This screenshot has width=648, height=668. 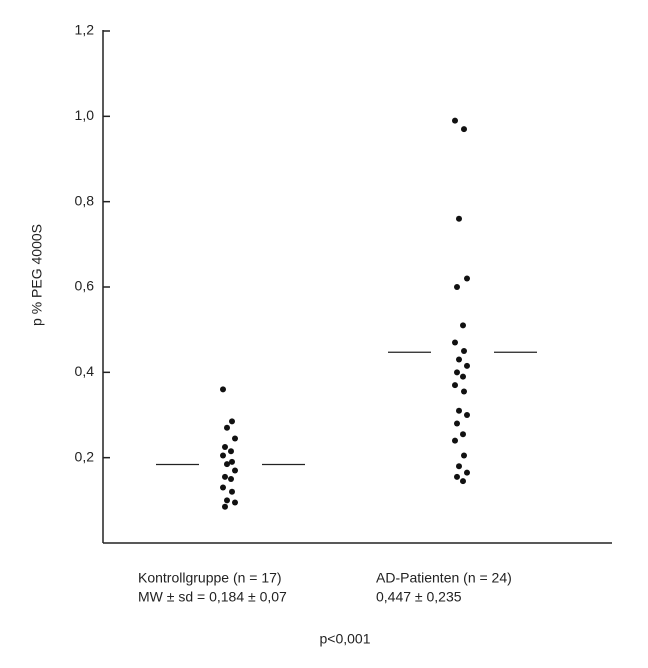 What do you see at coordinates (85, 456) in the screenshot?
I see `y-tick-label: 0,2` at bounding box center [85, 456].